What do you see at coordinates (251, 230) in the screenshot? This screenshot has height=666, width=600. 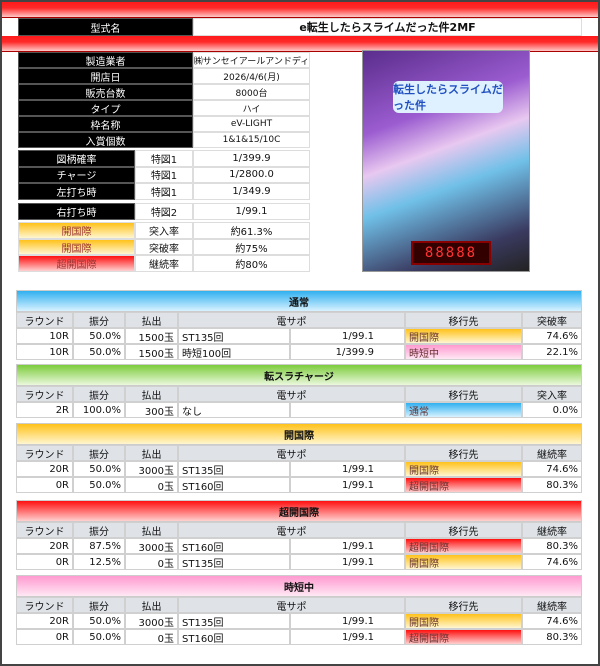 I see `rate-value: 約61.3%` at bounding box center [251, 230].